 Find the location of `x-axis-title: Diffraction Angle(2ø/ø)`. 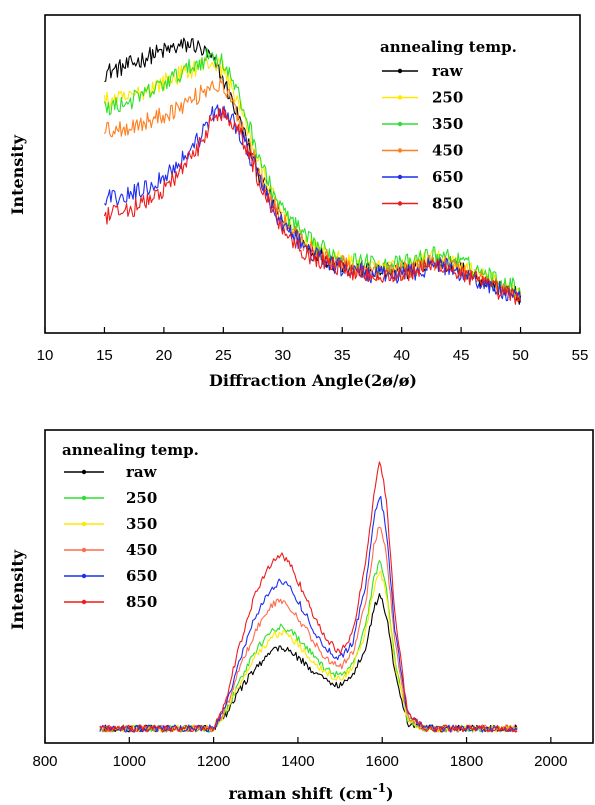

x-axis-title: Diffraction Angle(2ø/ø) is located at coordinates (313, 380).